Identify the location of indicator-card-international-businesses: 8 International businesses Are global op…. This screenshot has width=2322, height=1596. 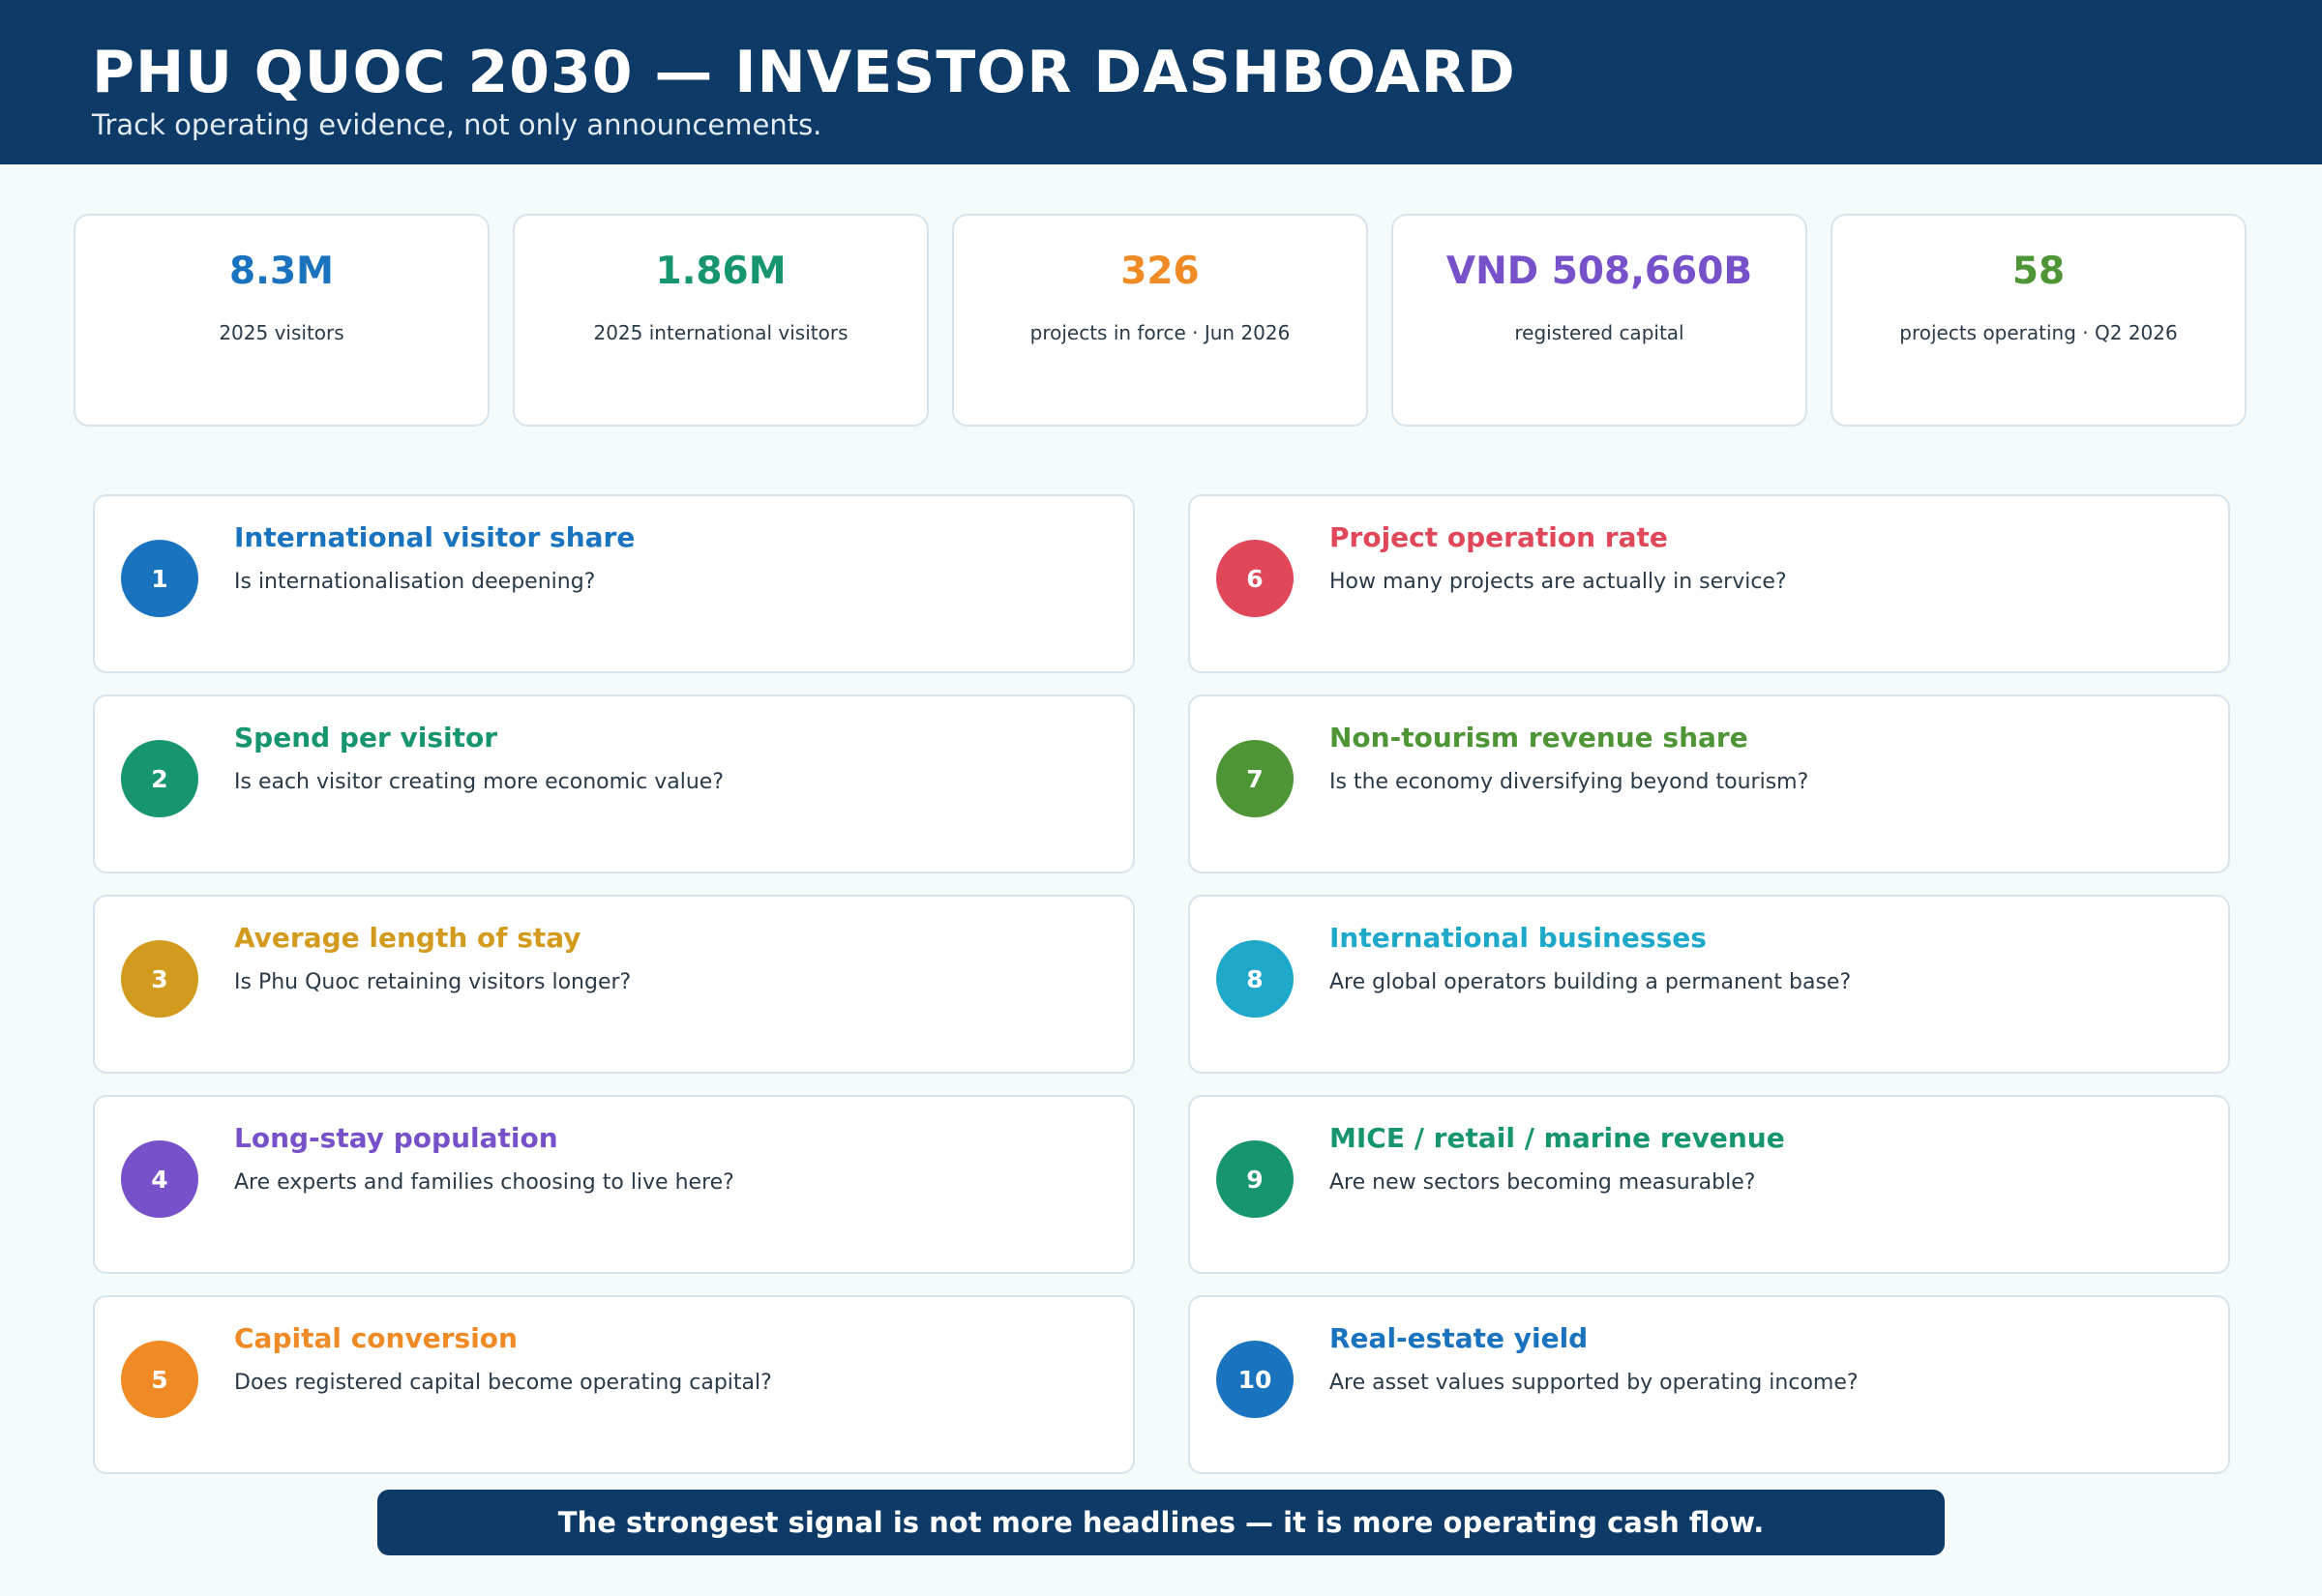
(1709, 984).